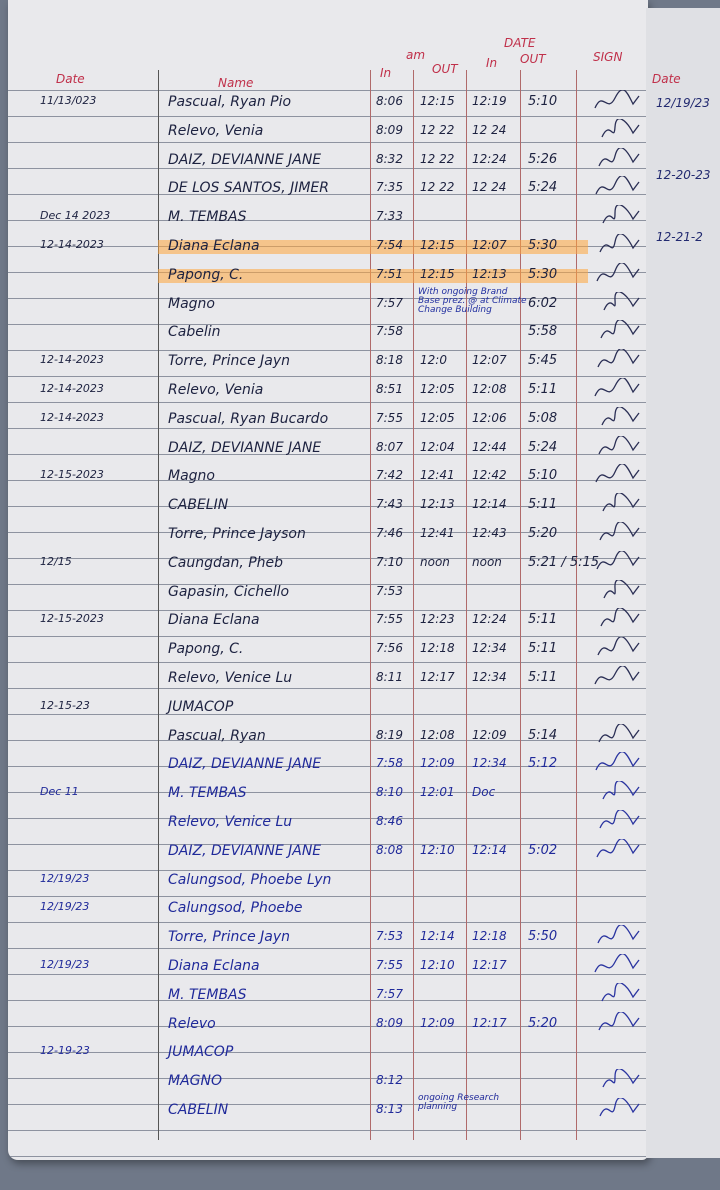 This screenshot has height=1190, width=720. What do you see at coordinates (389, 187) in the screenshot?
I see `am-time-in: 7:35` at bounding box center [389, 187].